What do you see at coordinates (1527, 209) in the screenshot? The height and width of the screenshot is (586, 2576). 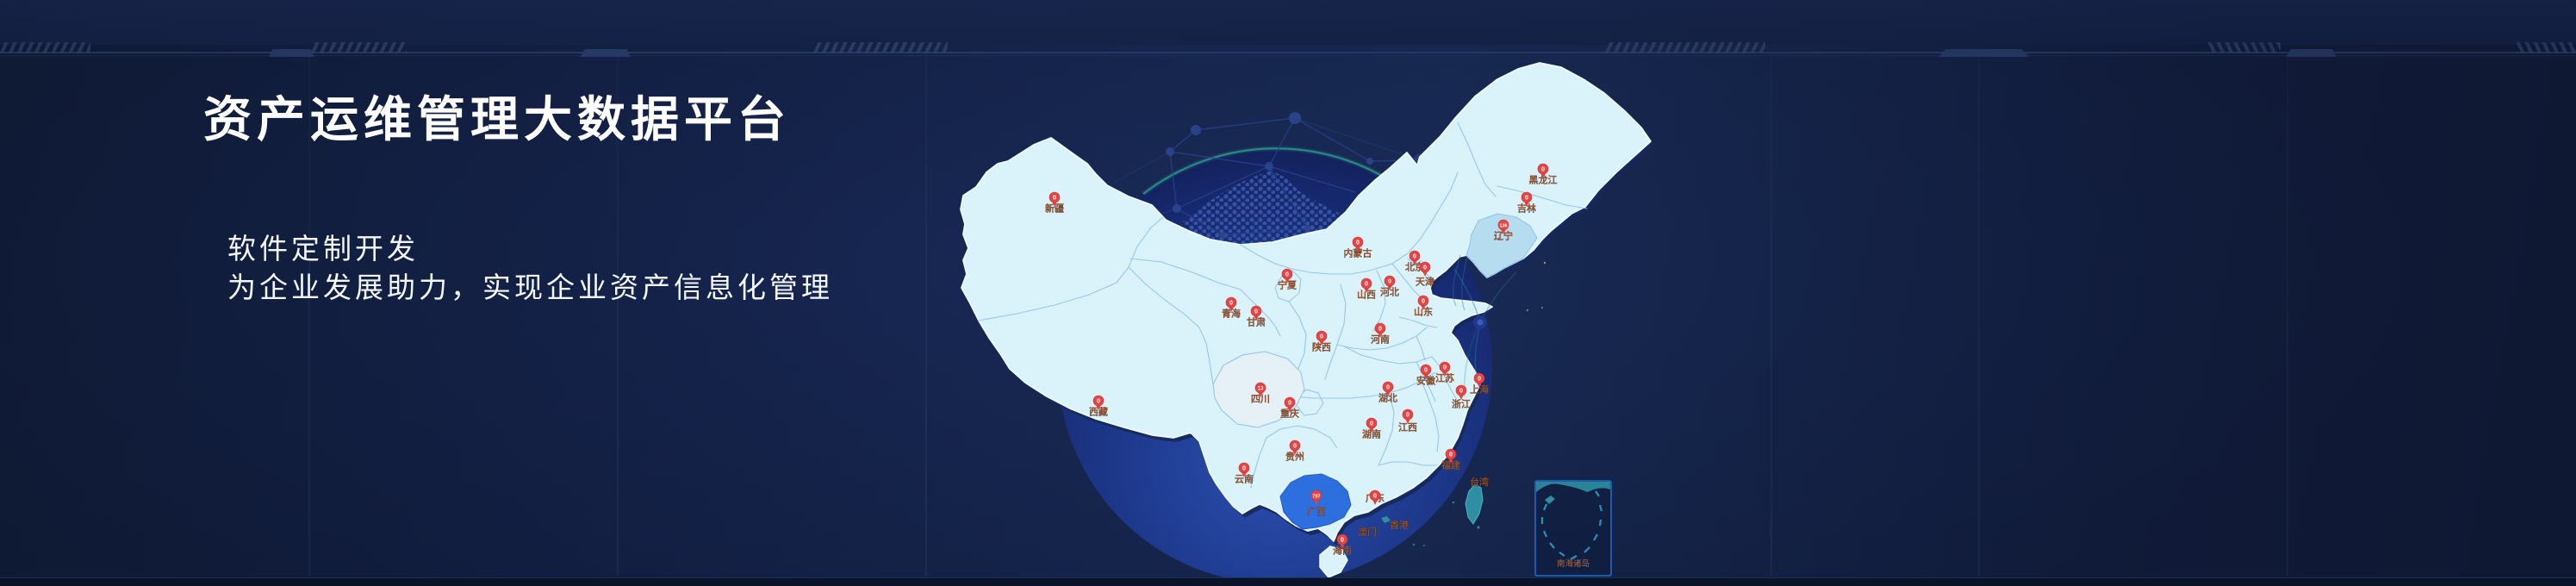 I see `province-label: 吉林` at bounding box center [1527, 209].